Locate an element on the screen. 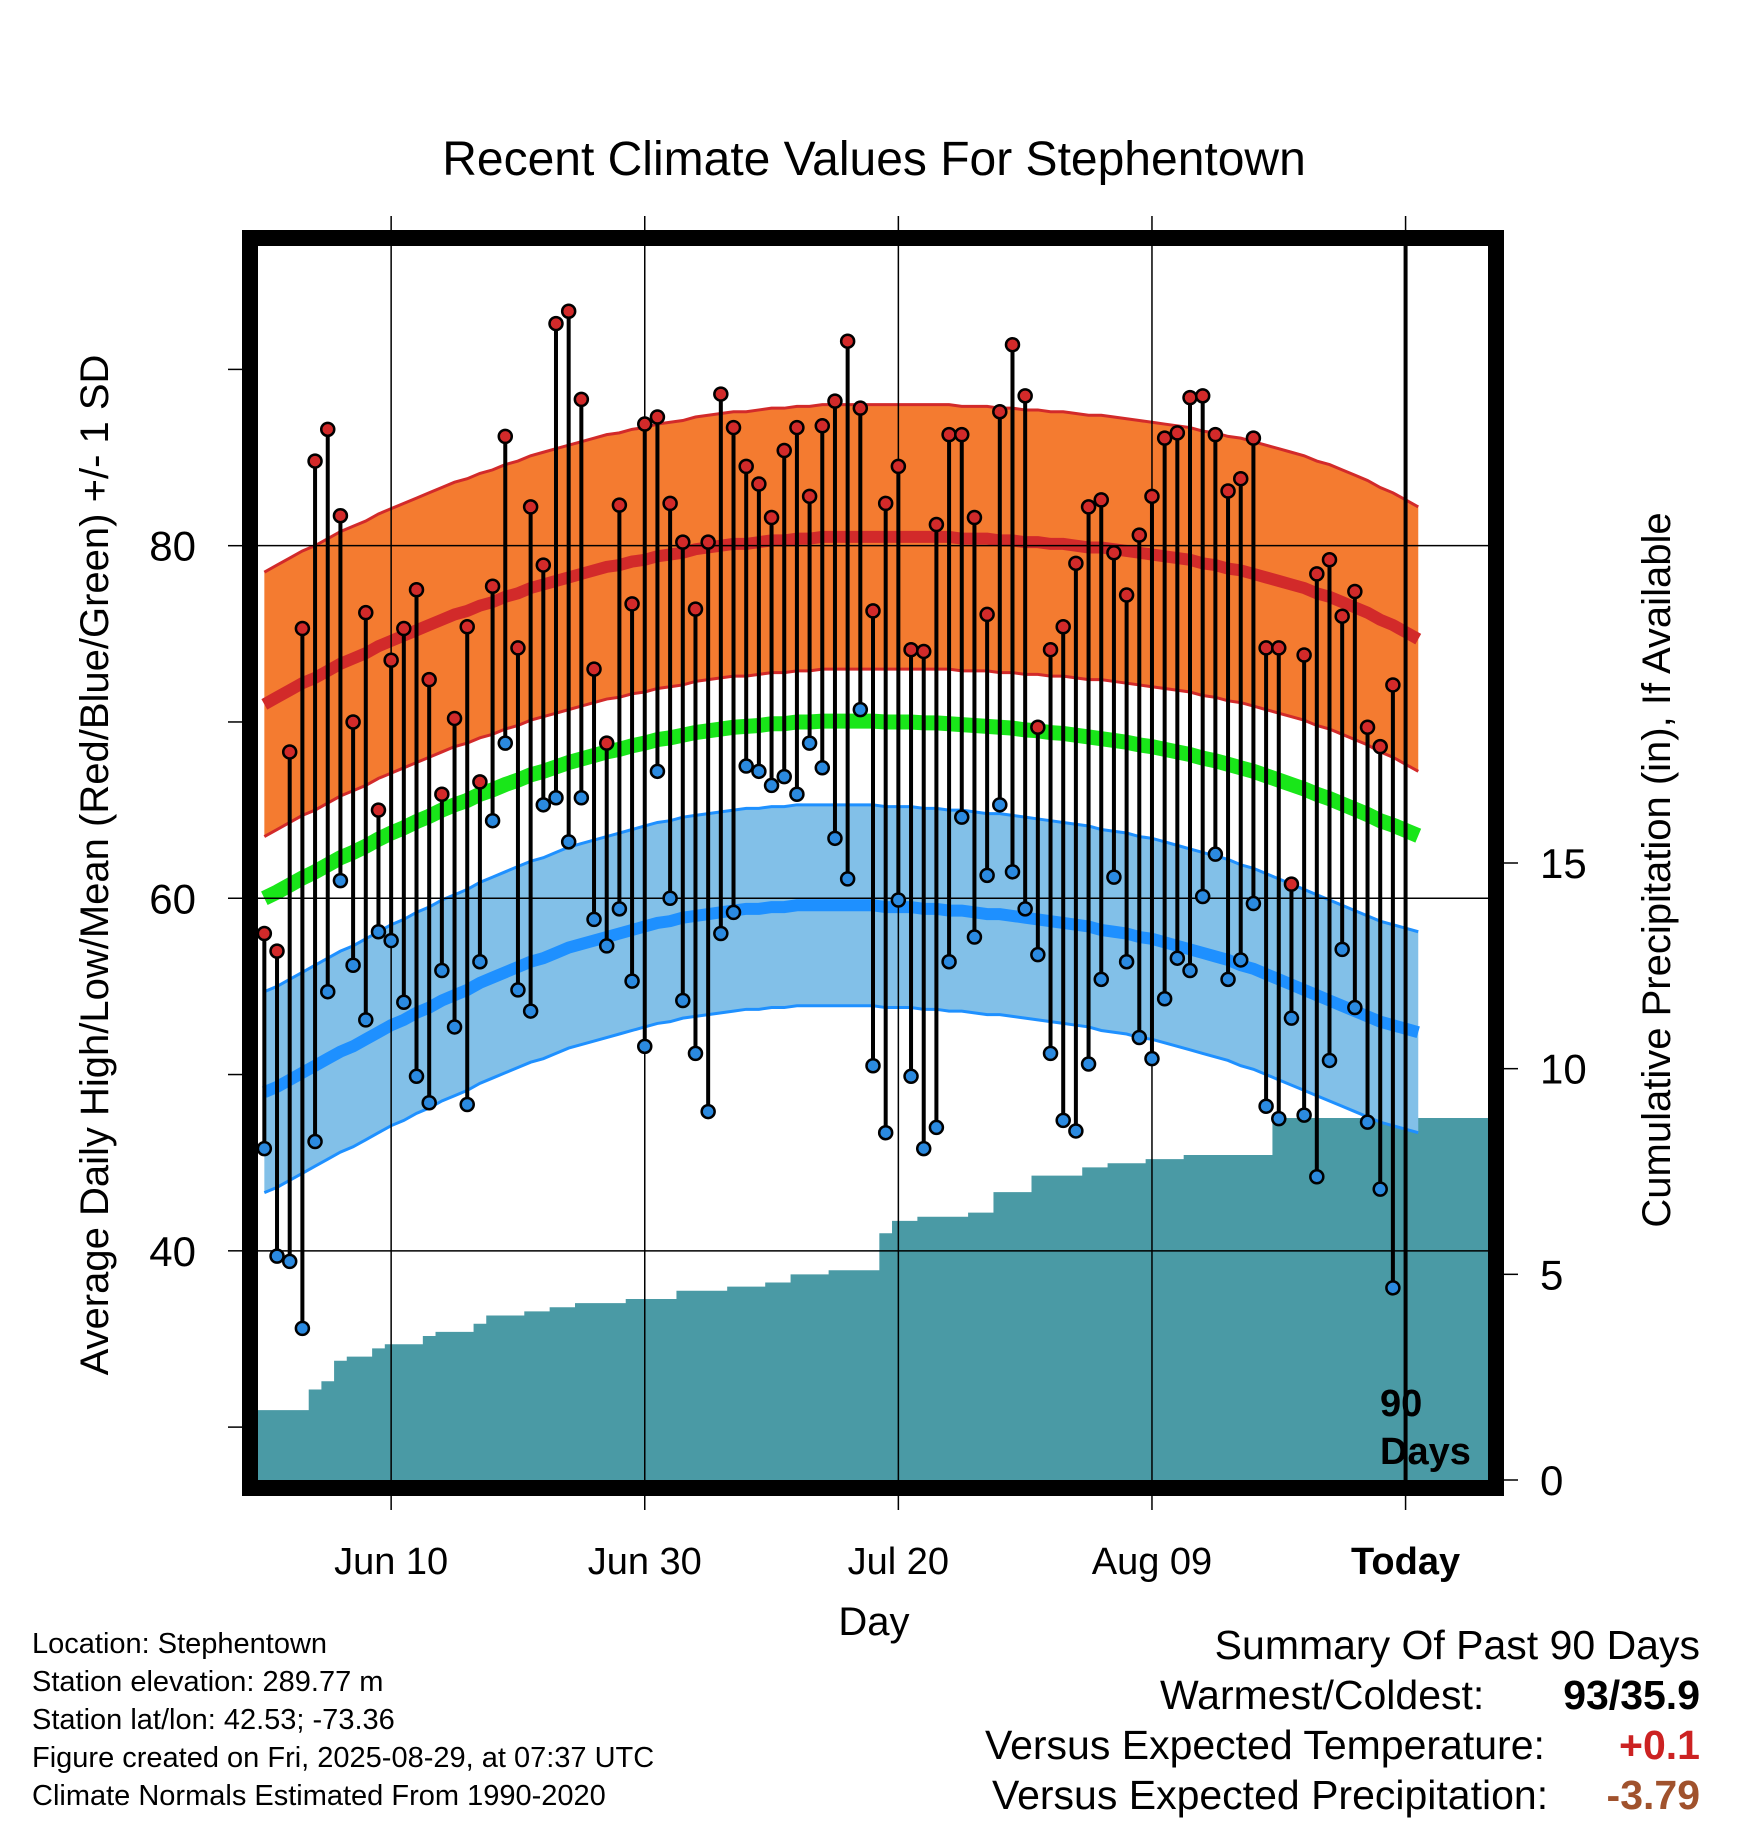 The width and height of the screenshot is (1748, 1828). summary-title: Summary Of Past 90 Days is located at coordinates (1457, 1645).